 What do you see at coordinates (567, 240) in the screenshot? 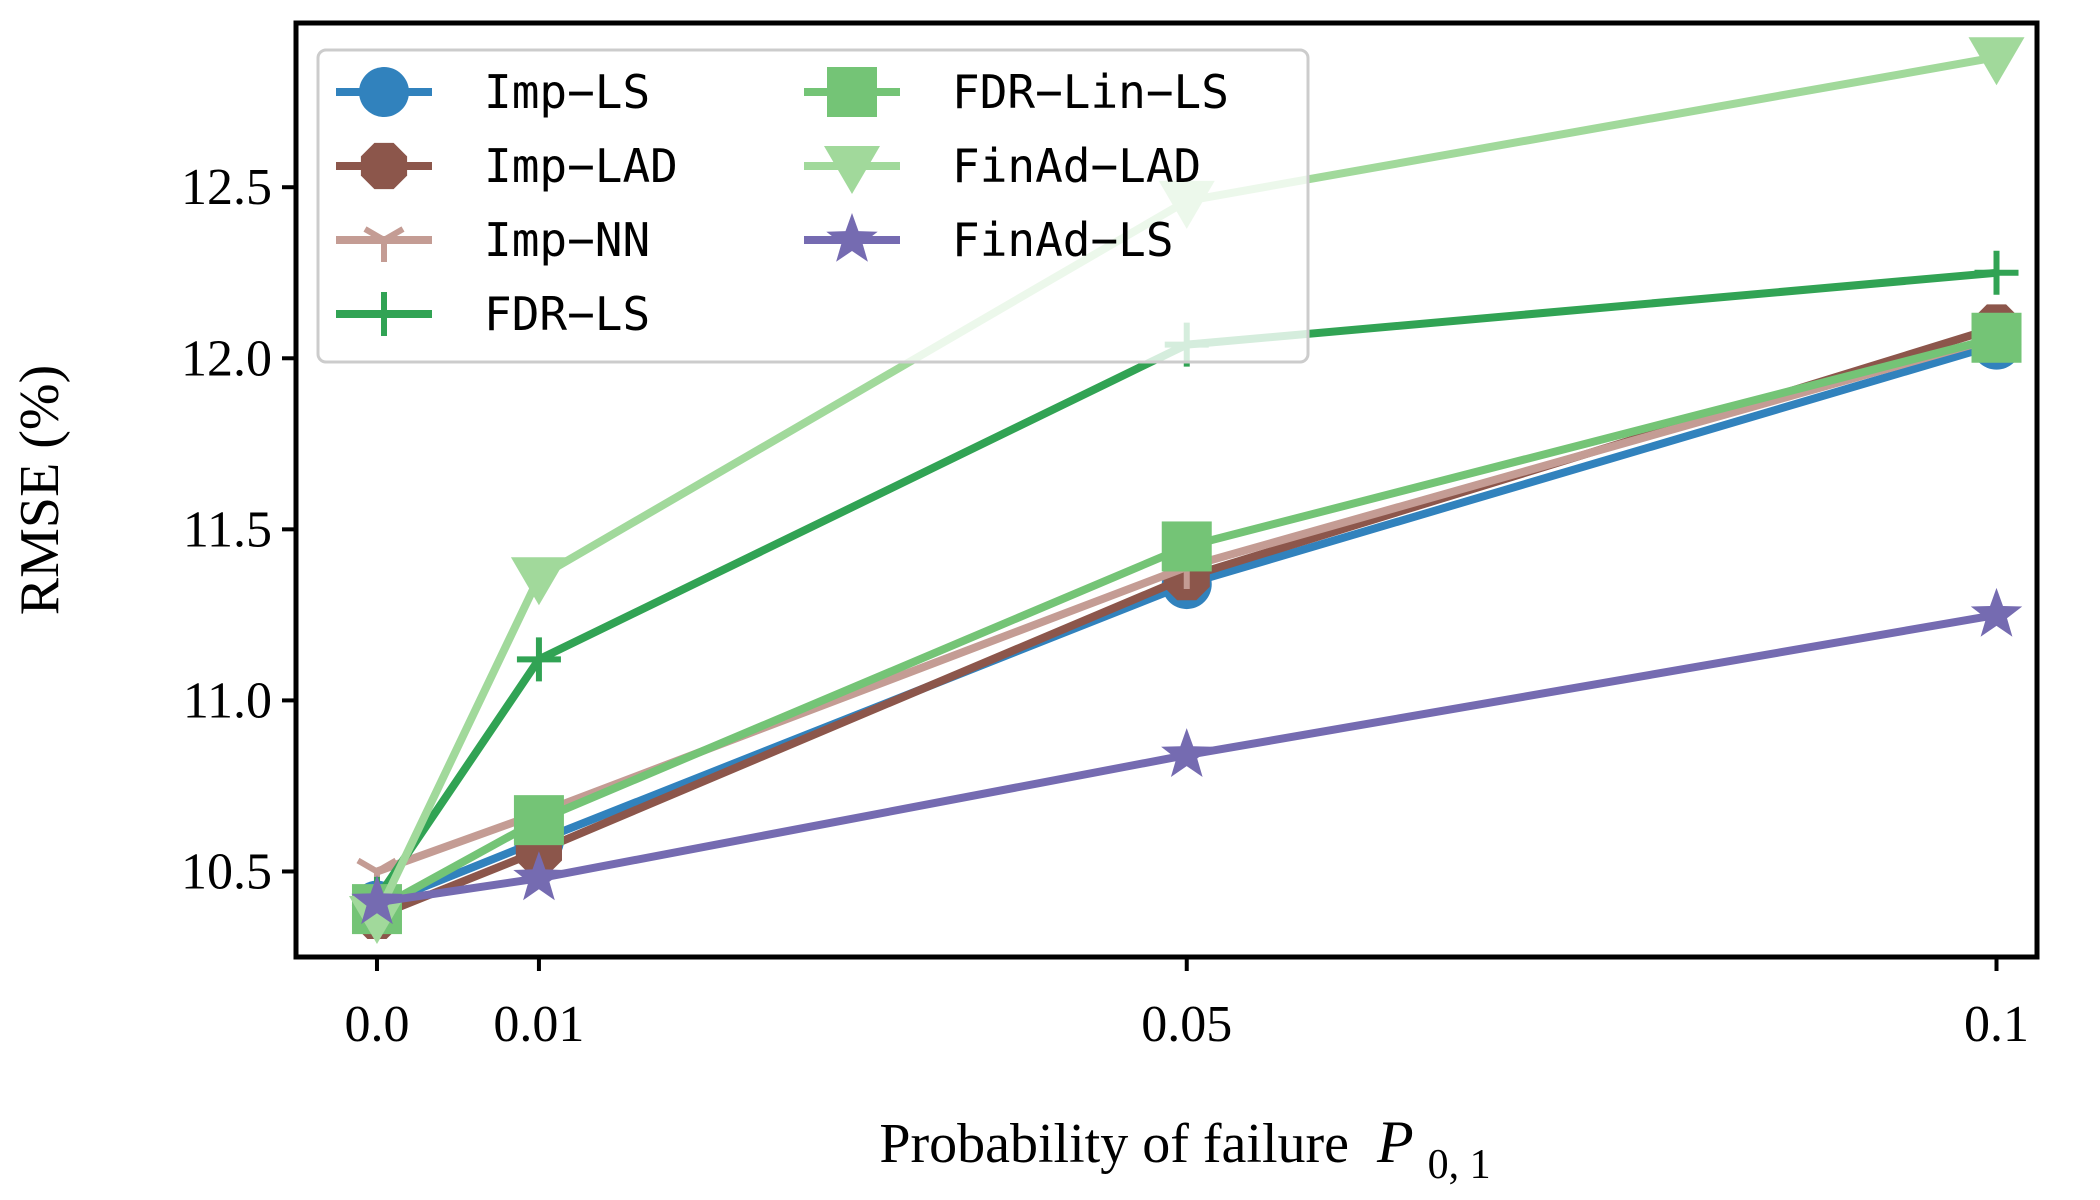
I see `legend-label: Imp−NN` at bounding box center [567, 240].